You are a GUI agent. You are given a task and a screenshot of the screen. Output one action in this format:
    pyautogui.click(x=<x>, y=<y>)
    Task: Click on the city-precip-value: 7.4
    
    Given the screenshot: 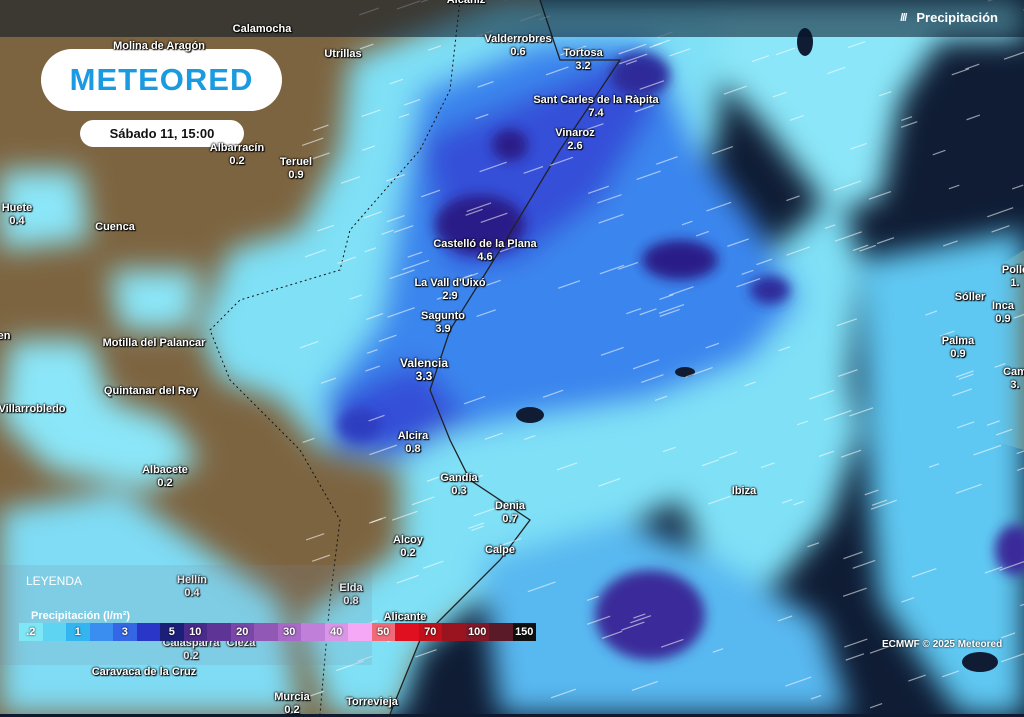 What is the action you would take?
    pyautogui.click(x=595, y=113)
    